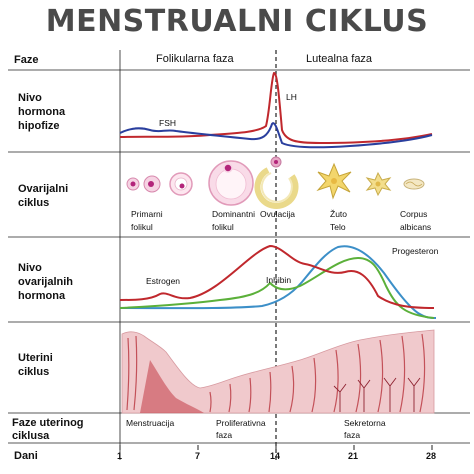 The height and width of the screenshot is (474, 474). I want to click on row-label-uterini-1: Uterini, so click(35, 358).